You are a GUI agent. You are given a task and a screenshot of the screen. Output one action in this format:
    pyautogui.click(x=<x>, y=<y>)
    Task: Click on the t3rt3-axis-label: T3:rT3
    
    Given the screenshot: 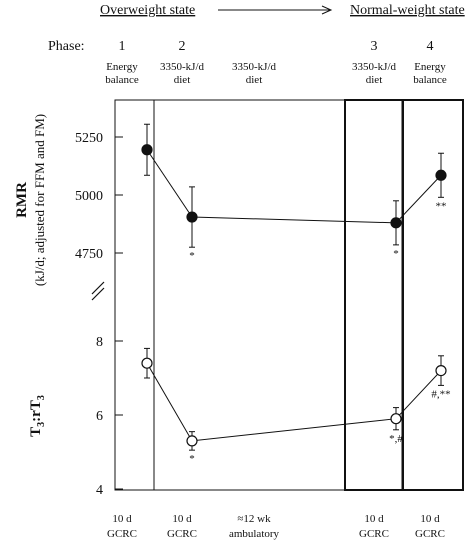 What is the action you would take?
    pyautogui.click(x=37, y=416)
    